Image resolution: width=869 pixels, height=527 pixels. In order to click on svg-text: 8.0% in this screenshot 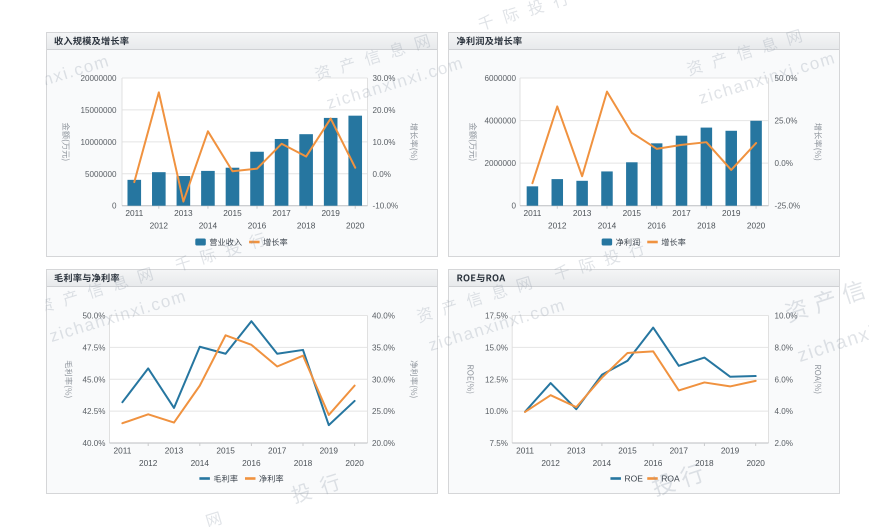, I will do `click(784, 347)`.